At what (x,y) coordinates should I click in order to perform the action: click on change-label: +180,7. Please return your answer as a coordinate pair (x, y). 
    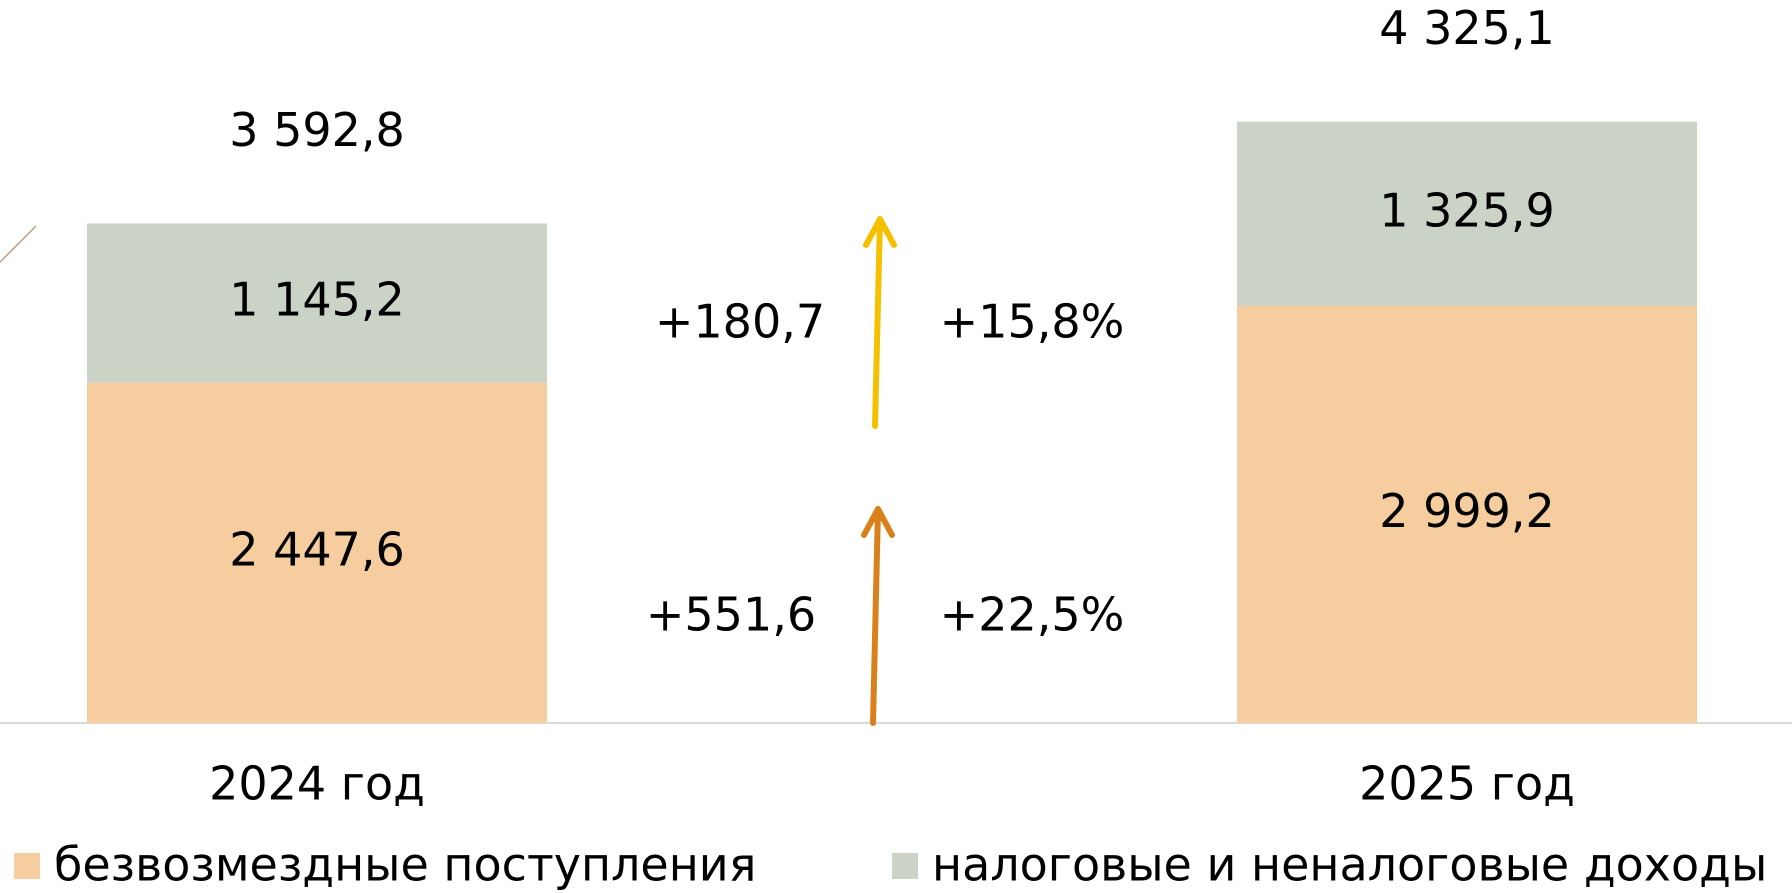
    Looking at the image, I should click on (740, 322).